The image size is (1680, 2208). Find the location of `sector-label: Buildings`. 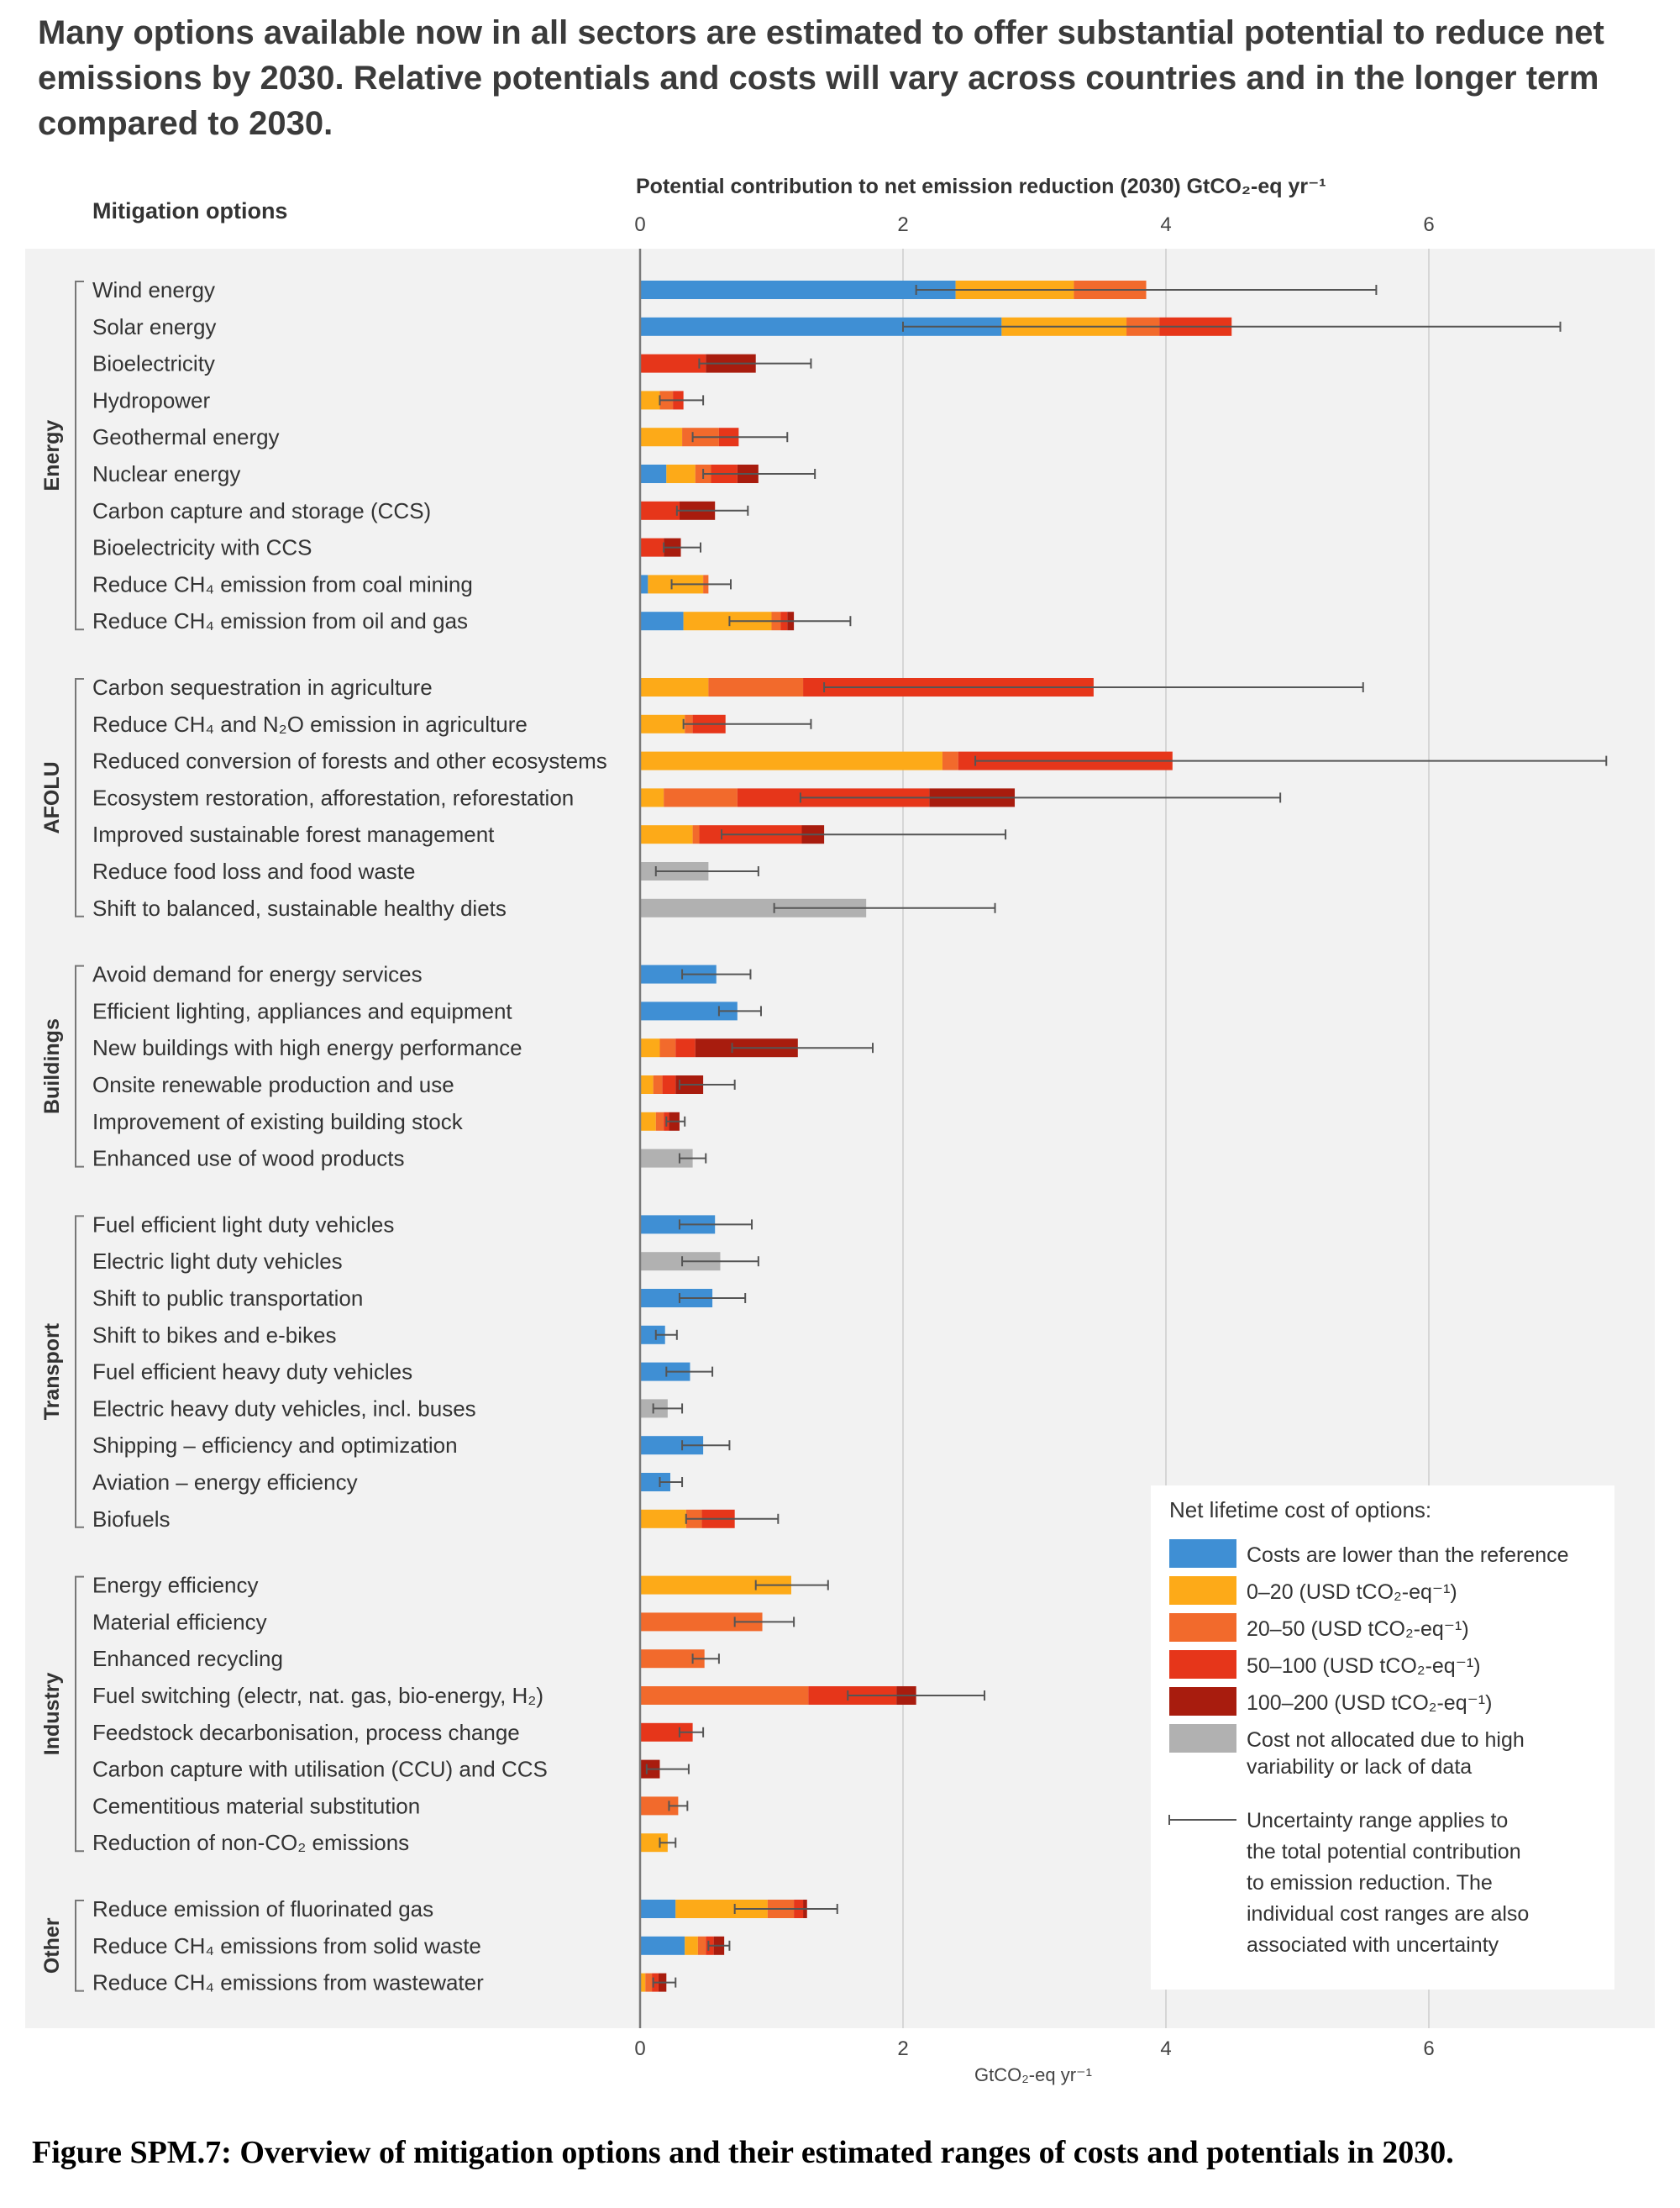

sector-label: Buildings is located at coordinates (52, 1066).